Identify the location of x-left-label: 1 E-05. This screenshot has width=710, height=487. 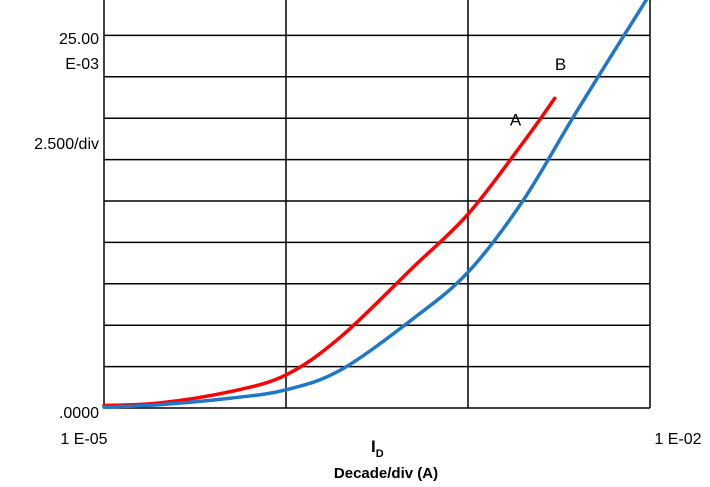
(83, 439).